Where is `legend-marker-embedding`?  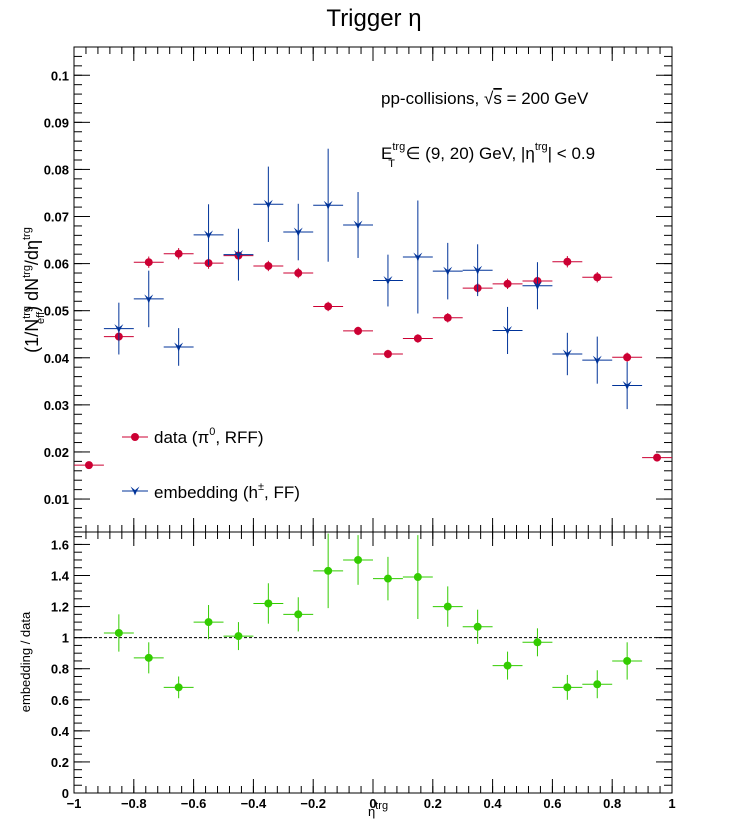 legend-marker-embedding is located at coordinates (135, 491).